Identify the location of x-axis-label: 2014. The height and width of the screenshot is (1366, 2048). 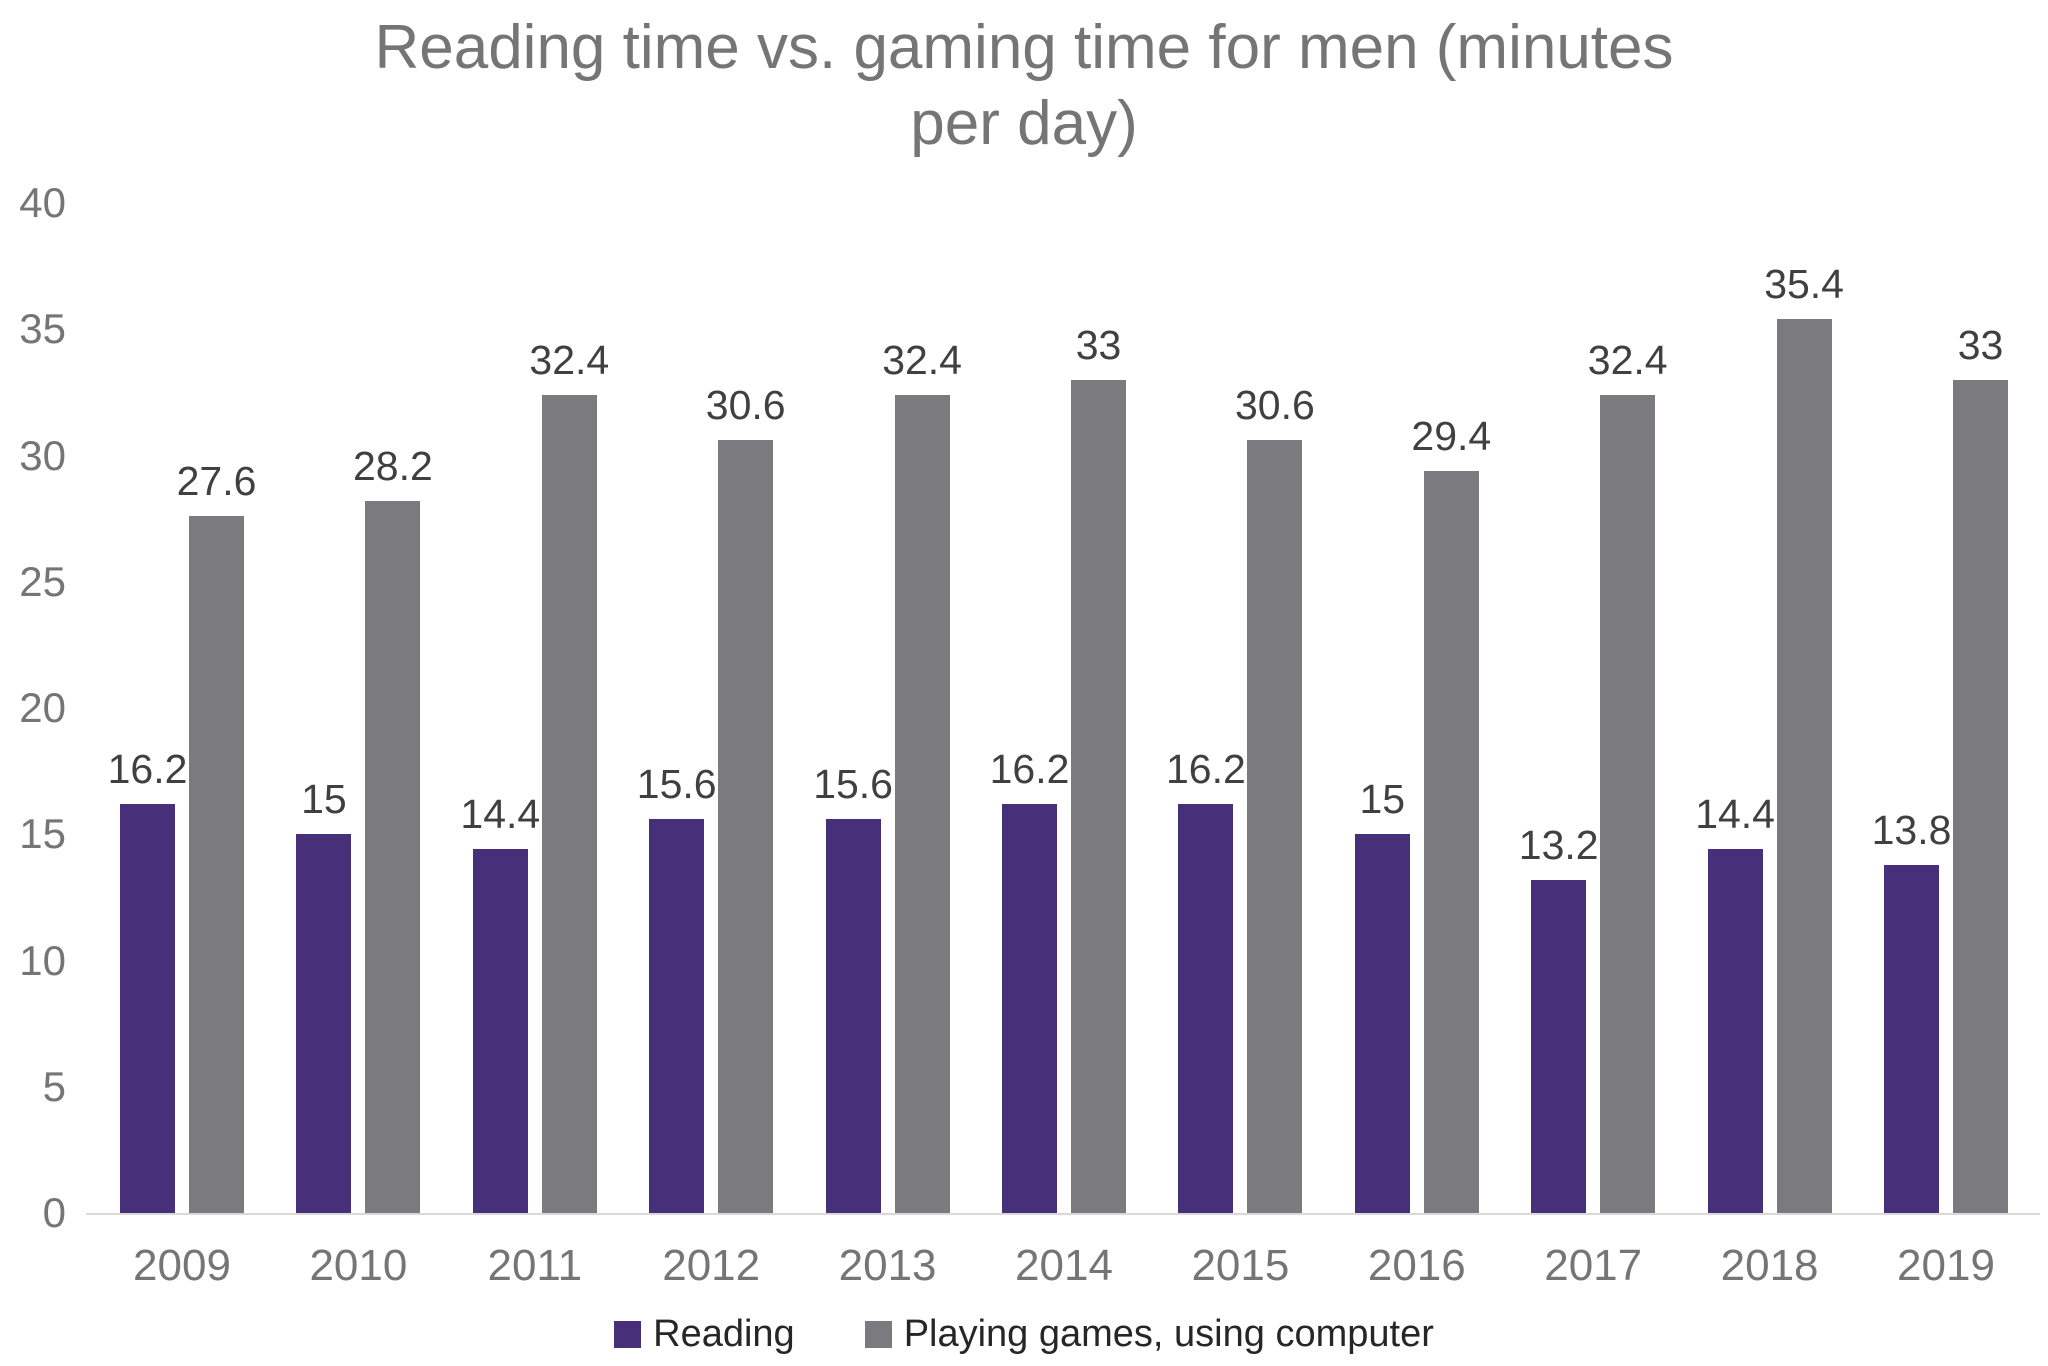
(1064, 1265).